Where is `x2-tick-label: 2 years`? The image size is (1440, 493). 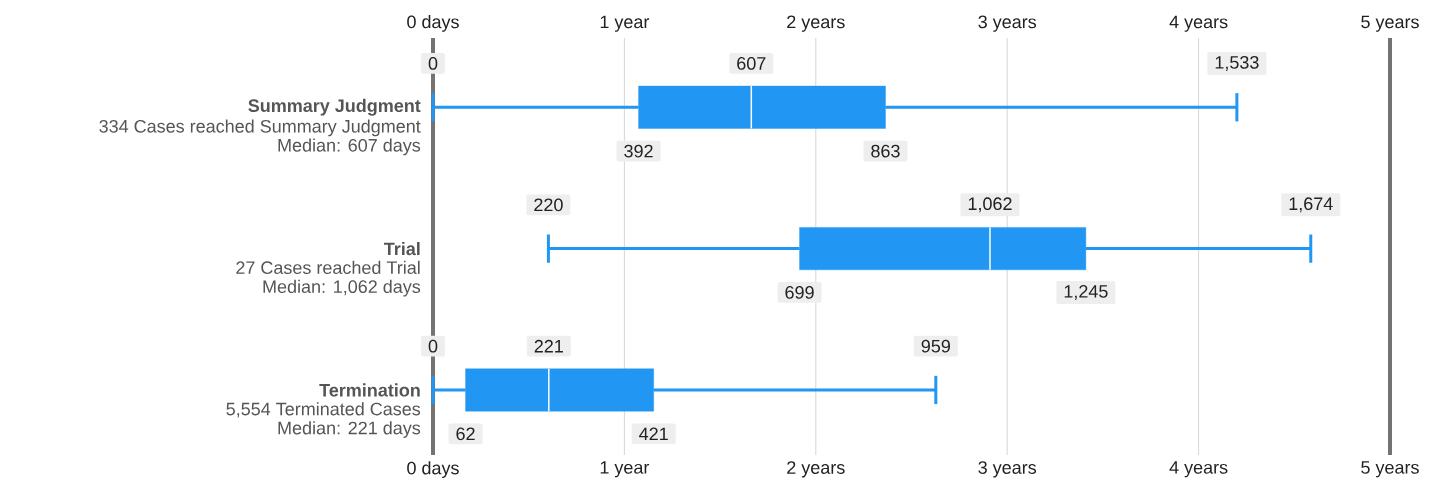 x2-tick-label: 2 years is located at coordinates (816, 23).